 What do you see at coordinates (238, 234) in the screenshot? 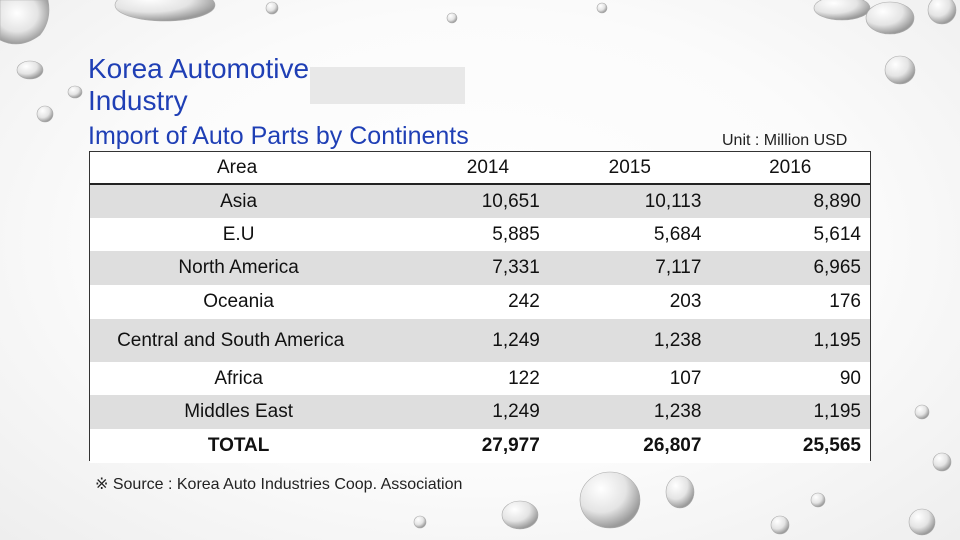
I see `area-cell: E.U` at bounding box center [238, 234].